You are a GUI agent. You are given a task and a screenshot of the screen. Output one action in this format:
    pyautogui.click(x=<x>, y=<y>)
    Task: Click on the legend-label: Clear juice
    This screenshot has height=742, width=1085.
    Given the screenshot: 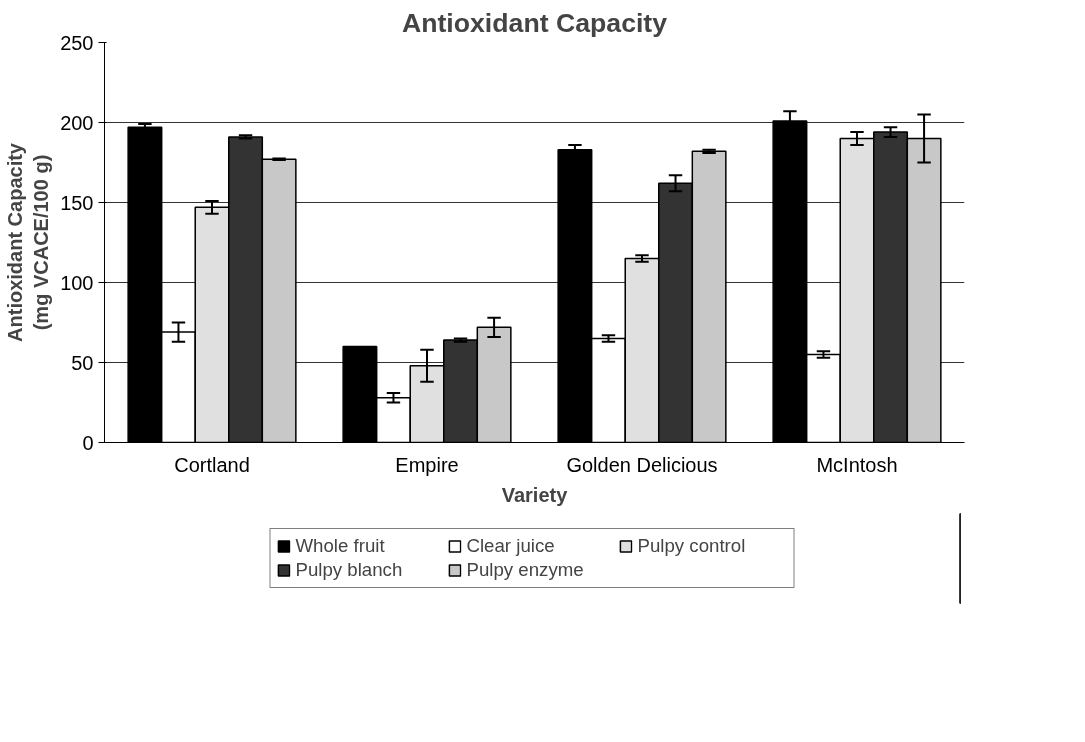 What is the action you would take?
    pyautogui.click(x=511, y=546)
    